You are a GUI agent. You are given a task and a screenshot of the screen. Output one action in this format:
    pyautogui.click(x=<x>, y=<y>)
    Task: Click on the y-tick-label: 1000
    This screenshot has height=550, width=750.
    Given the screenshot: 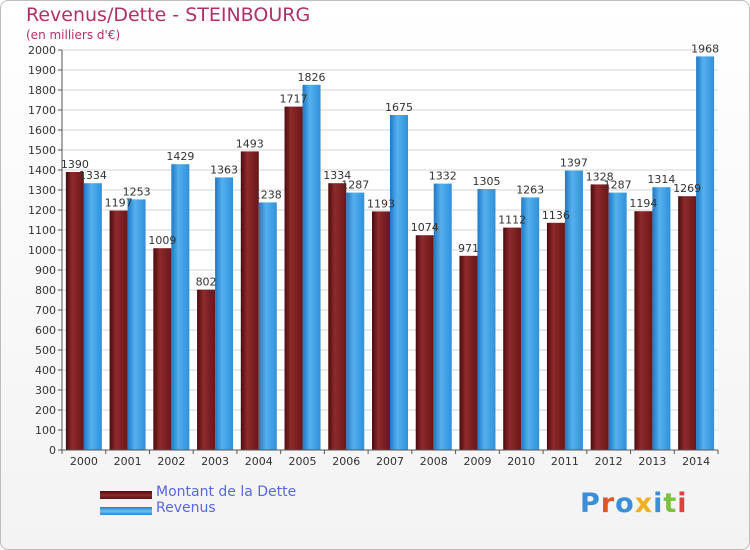 What is the action you would take?
    pyautogui.click(x=42, y=250)
    